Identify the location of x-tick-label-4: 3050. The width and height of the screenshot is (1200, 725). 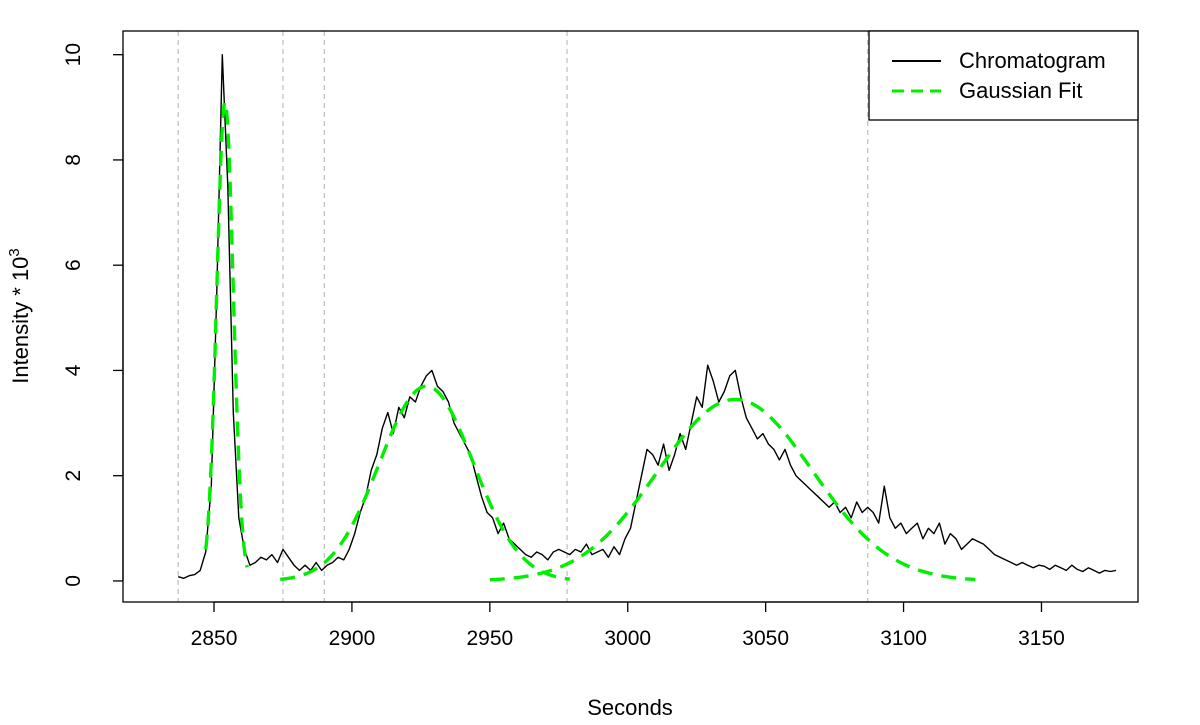
(765, 638).